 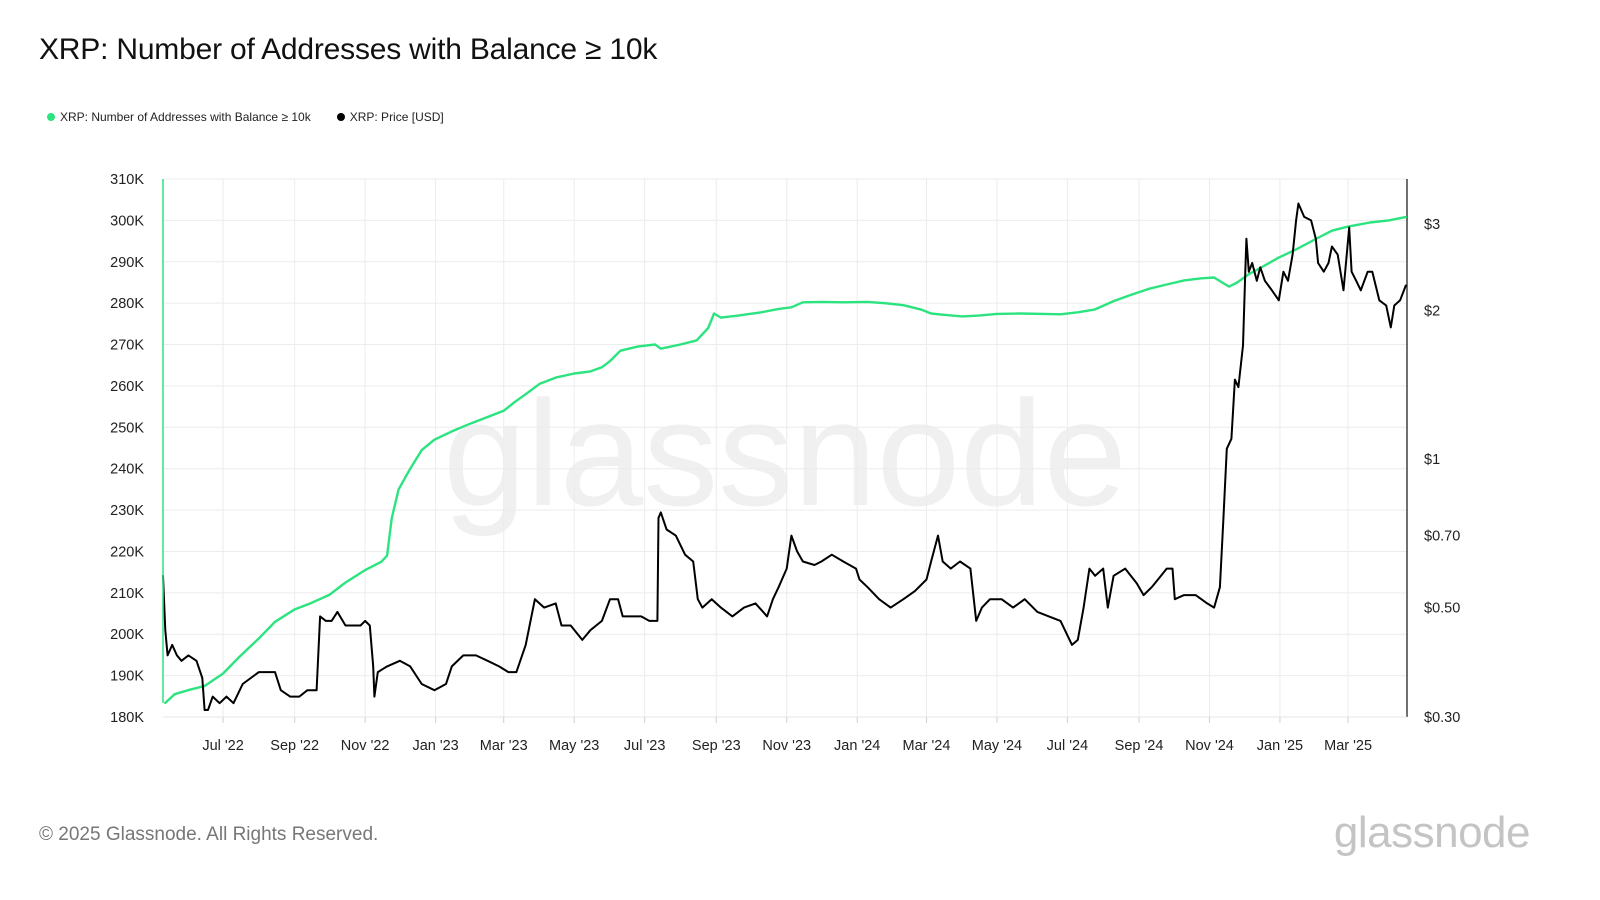 I want to click on y-left-tick-label: 250K, so click(x=127, y=428).